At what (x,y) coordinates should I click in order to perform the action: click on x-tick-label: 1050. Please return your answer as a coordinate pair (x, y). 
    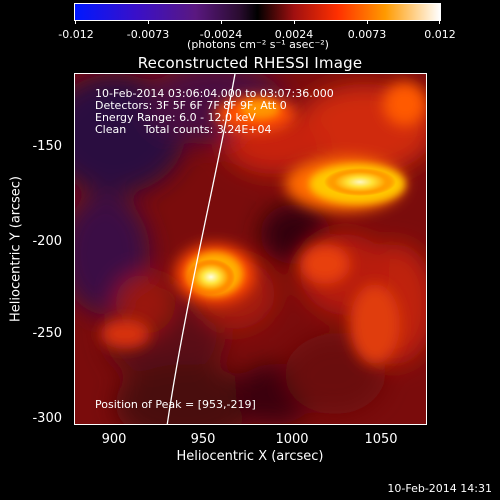
    Looking at the image, I should click on (381, 439).